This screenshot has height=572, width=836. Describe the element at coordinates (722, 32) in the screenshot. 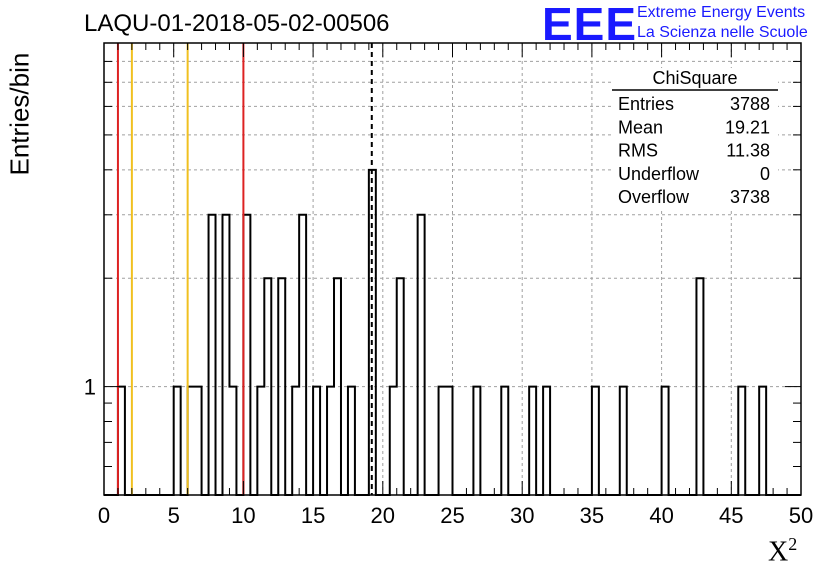

I see `eee-logo-line2: La Scienza nelle Scuole` at that location.